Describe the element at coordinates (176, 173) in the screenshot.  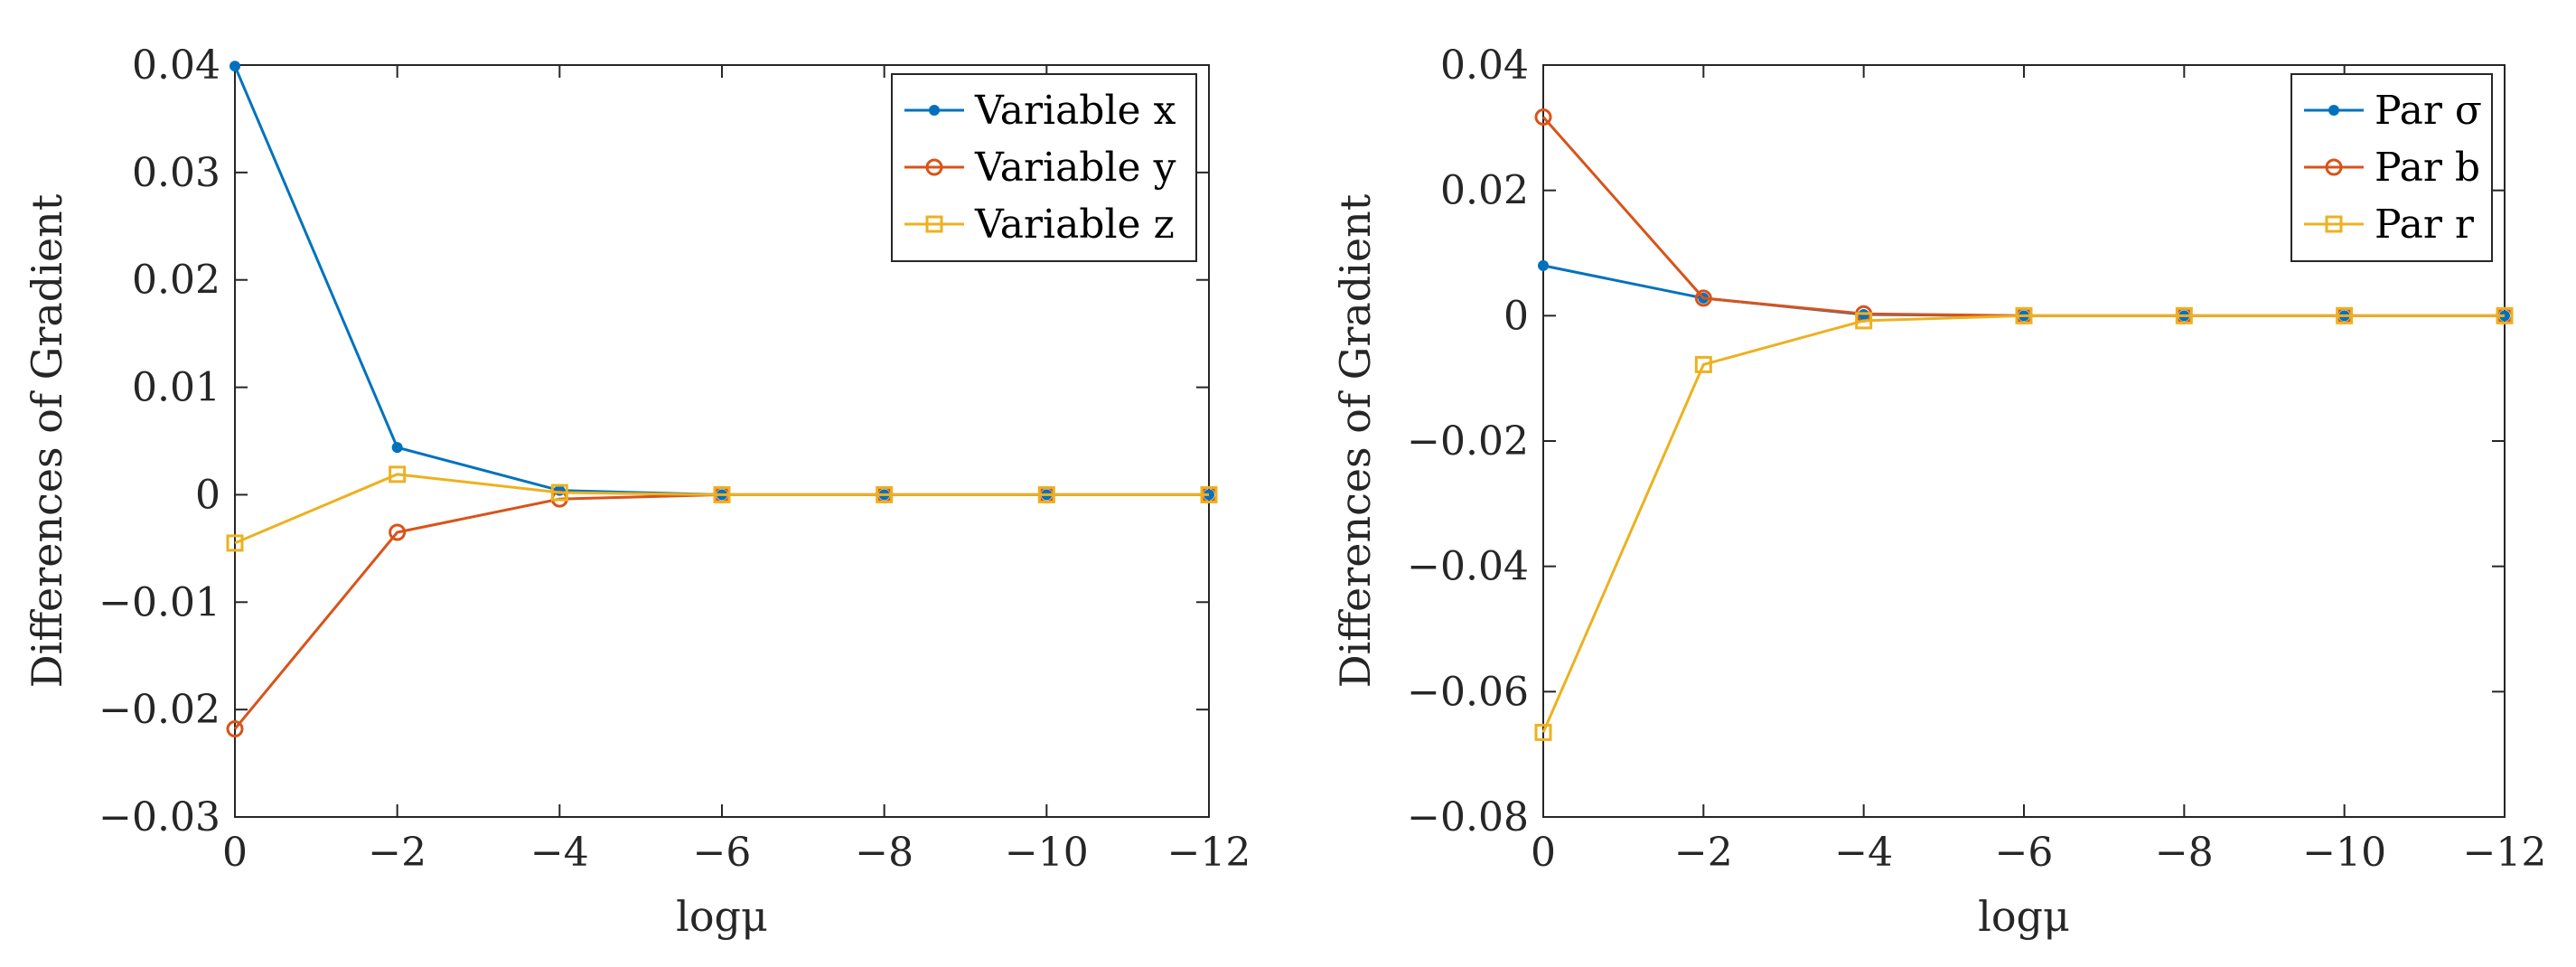
I see `y-tick-label: 0.03` at that location.